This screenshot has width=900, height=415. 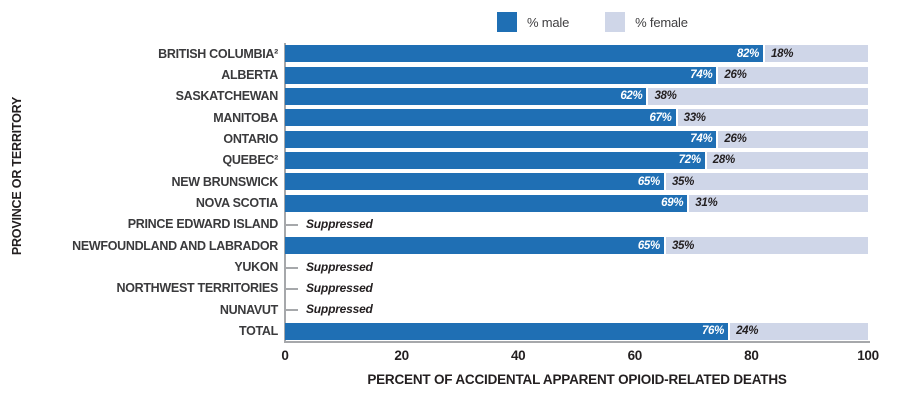 I want to click on category-label: SASKATCHEWAN, so click(x=227, y=96).